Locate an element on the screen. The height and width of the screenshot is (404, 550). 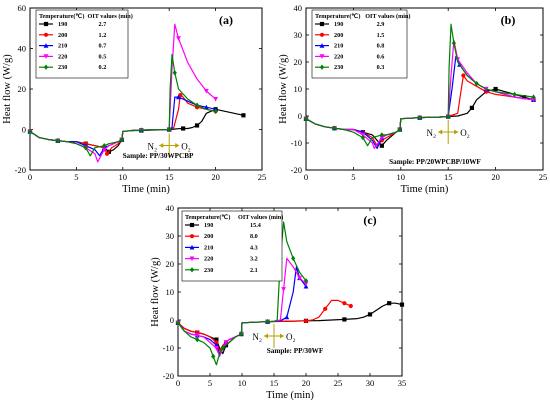
legend-label-200: 200 is located at coordinates (208, 236).